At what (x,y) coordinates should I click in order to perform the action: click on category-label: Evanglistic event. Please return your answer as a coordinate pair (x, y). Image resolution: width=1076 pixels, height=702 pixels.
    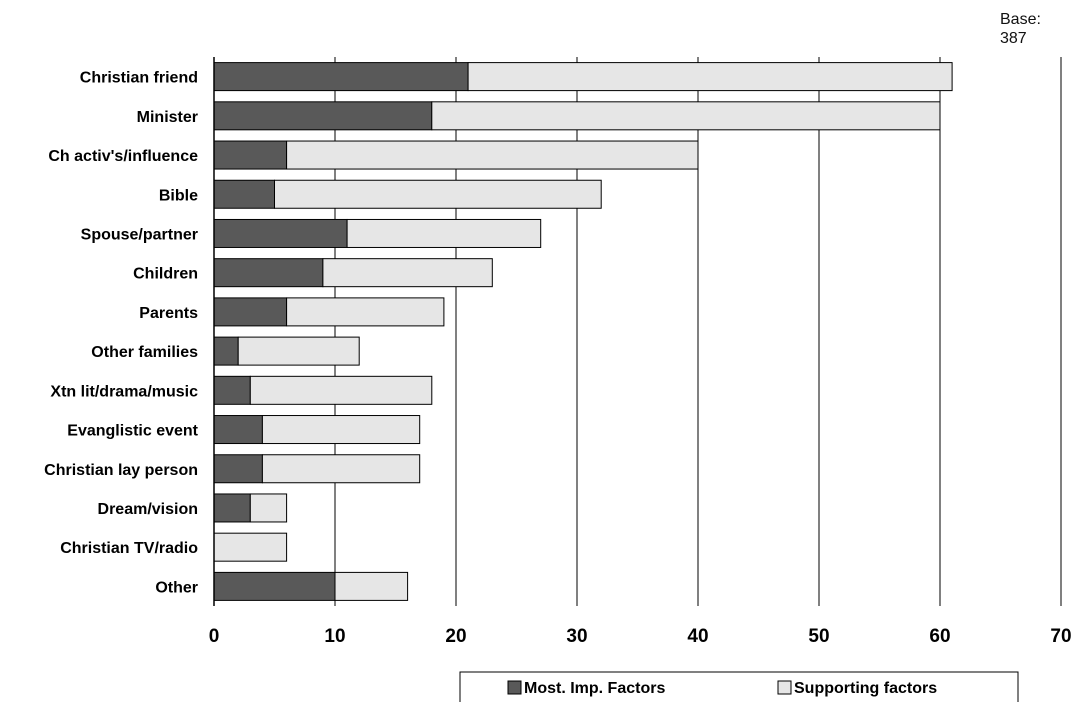
    Looking at the image, I should click on (132, 431).